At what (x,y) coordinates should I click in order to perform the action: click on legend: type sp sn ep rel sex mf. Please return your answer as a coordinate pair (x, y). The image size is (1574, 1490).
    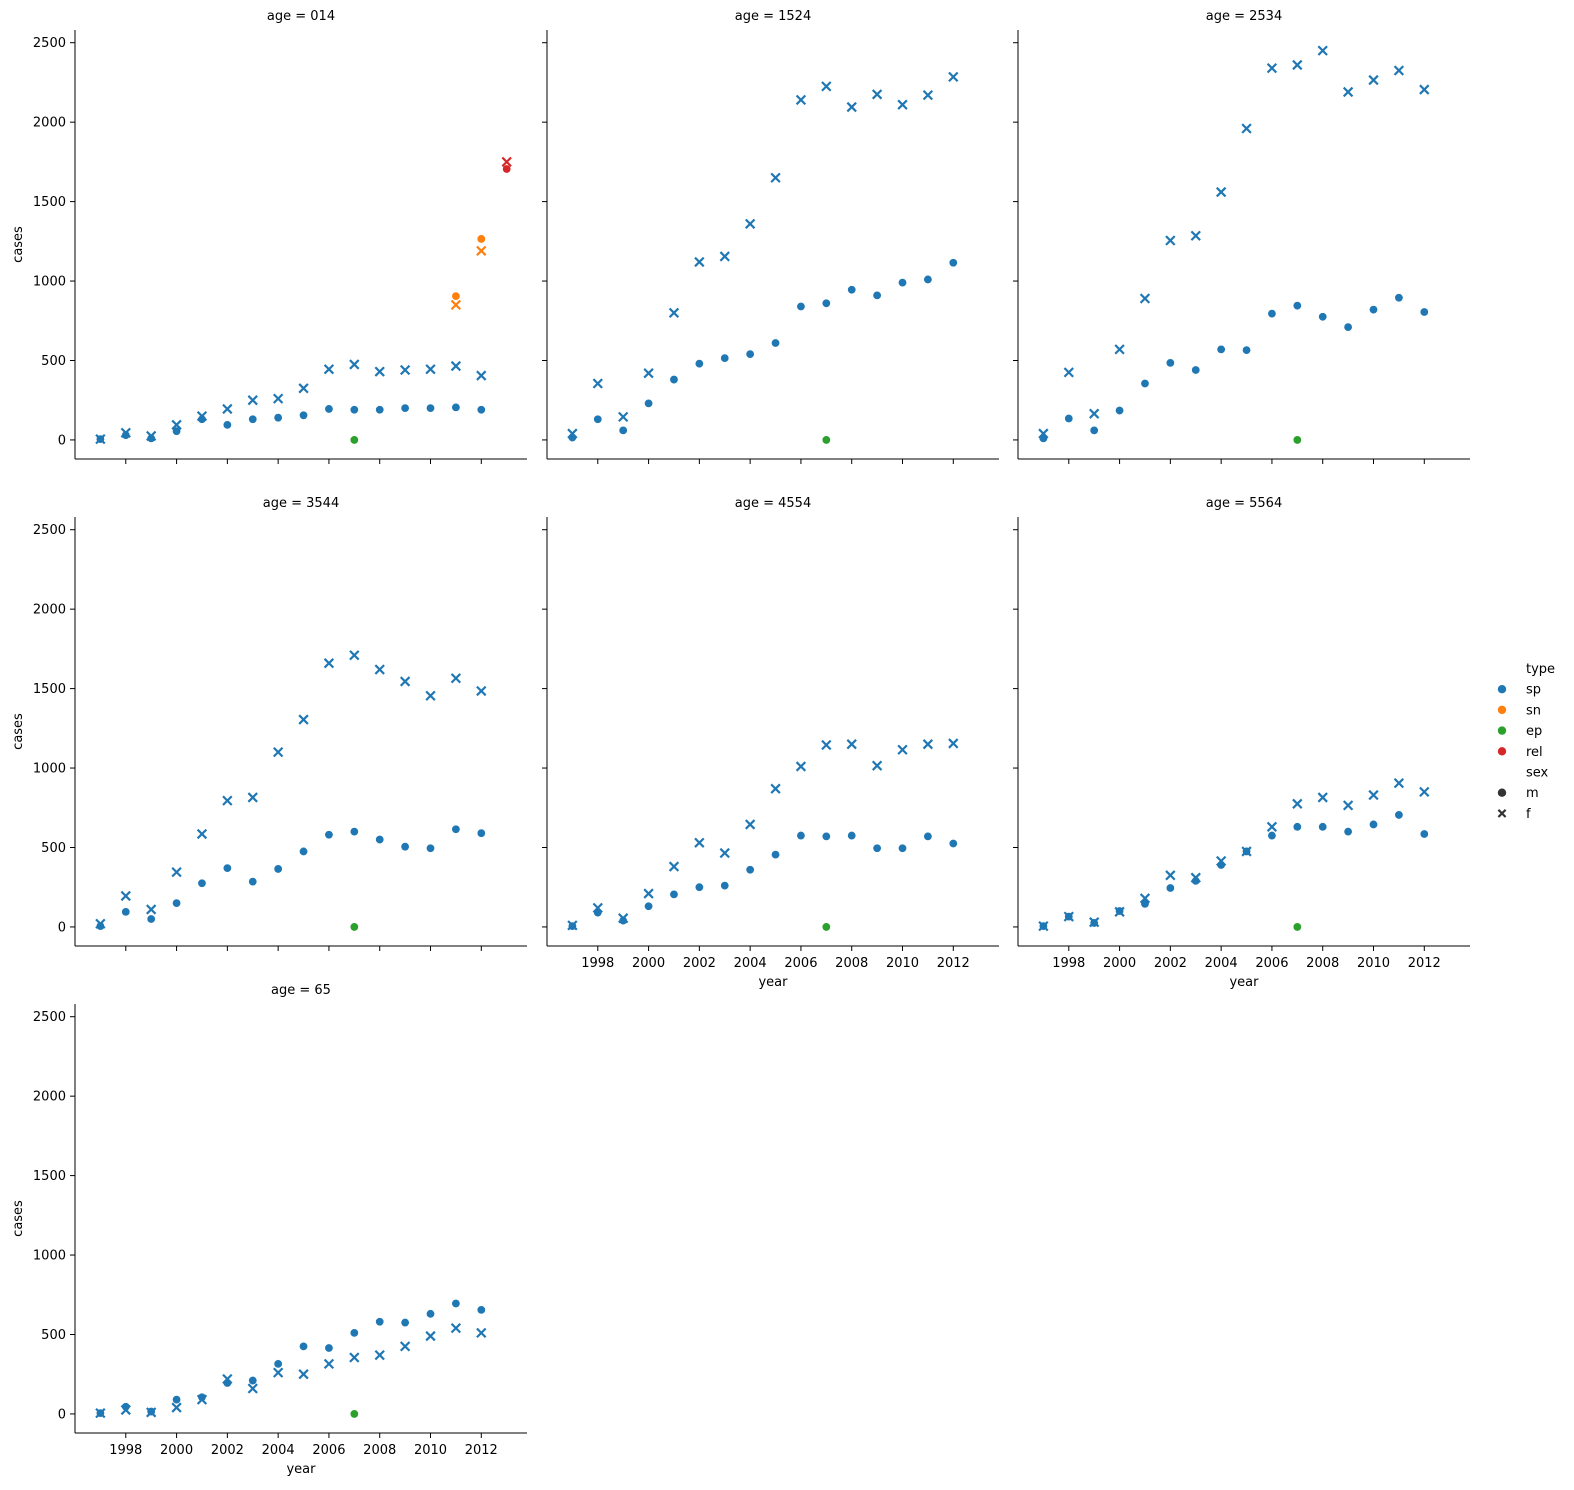
    Looking at the image, I should click on (1526, 742).